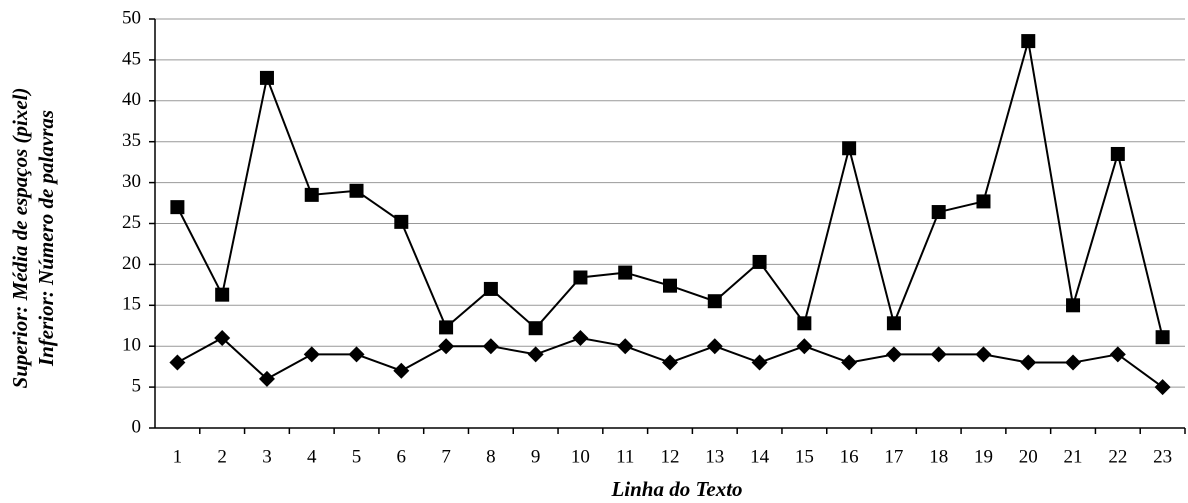 This screenshot has height=503, width=1188. What do you see at coordinates (714, 456) in the screenshot?
I see `x-tick-label: 13` at bounding box center [714, 456].